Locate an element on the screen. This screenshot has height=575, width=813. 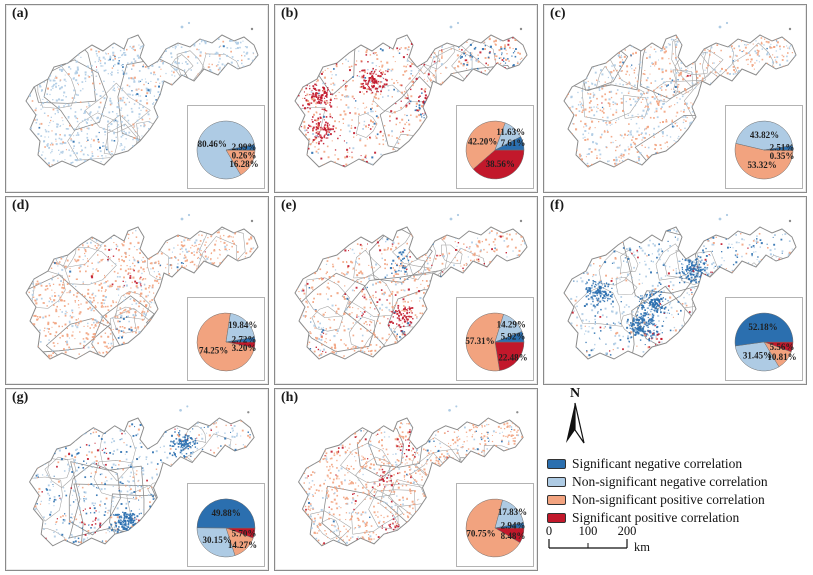
map-panel-d: (d) 3.20% 74.25% 19.84% 2.72% is located at coordinates (137, 290).